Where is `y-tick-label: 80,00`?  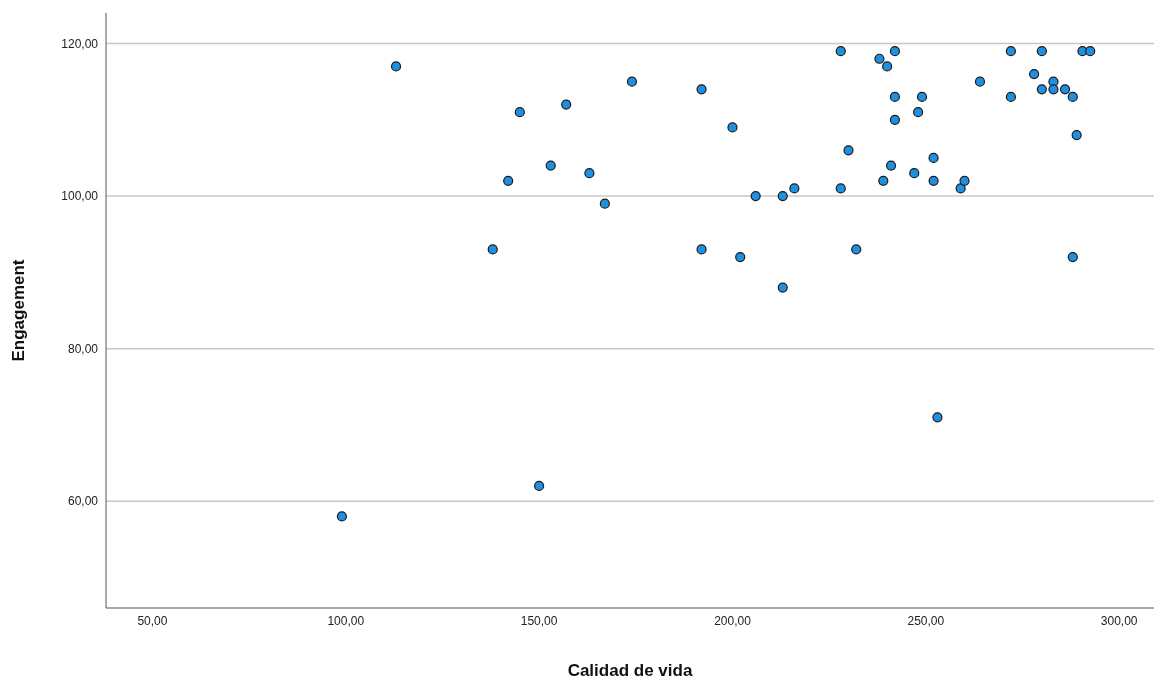
y-tick-label: 80,00 is located at coordinates (83, 348).